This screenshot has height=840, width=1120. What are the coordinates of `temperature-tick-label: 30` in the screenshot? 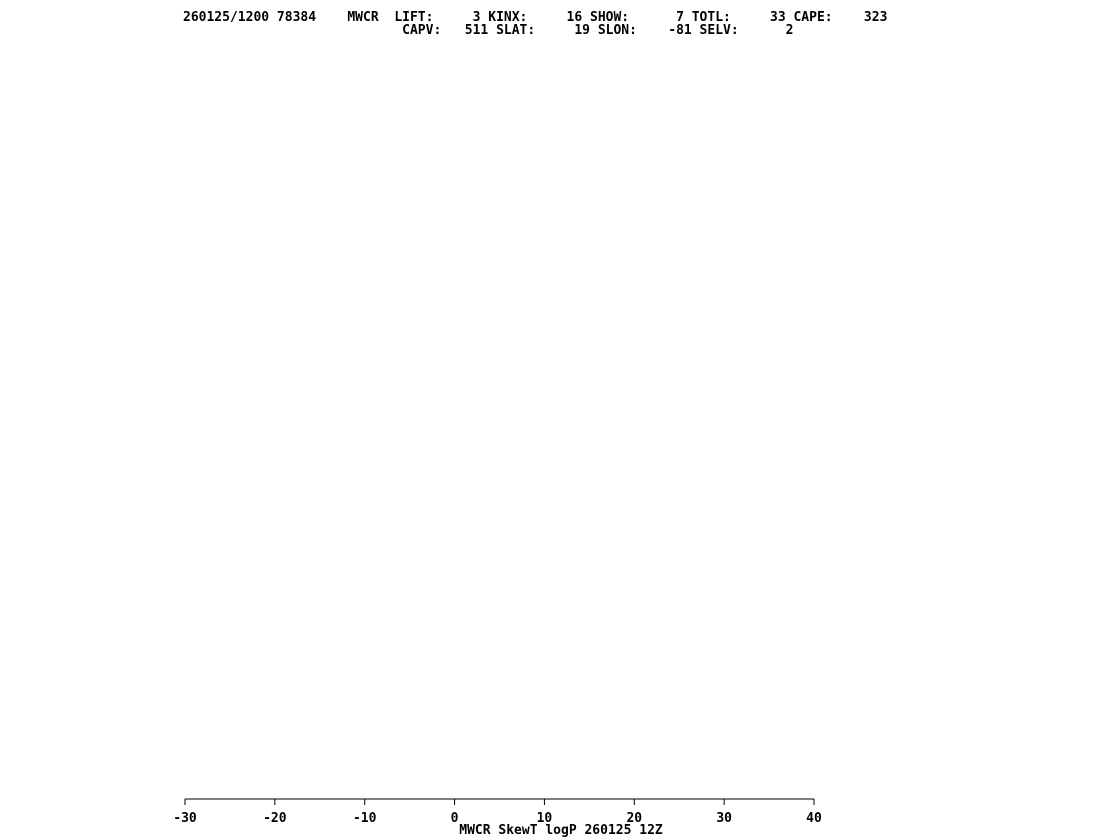 It's located at (724, 818).